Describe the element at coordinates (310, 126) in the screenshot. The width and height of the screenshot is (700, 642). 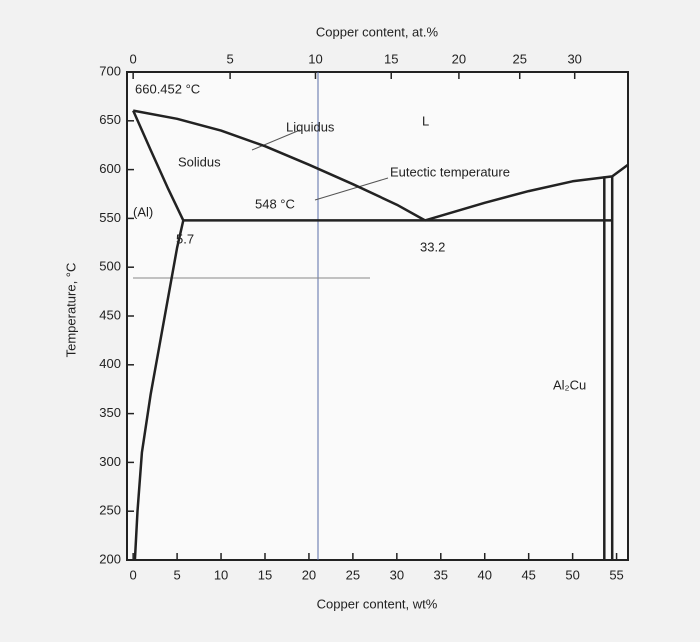
I see `annotation: Liquidus` at that location.